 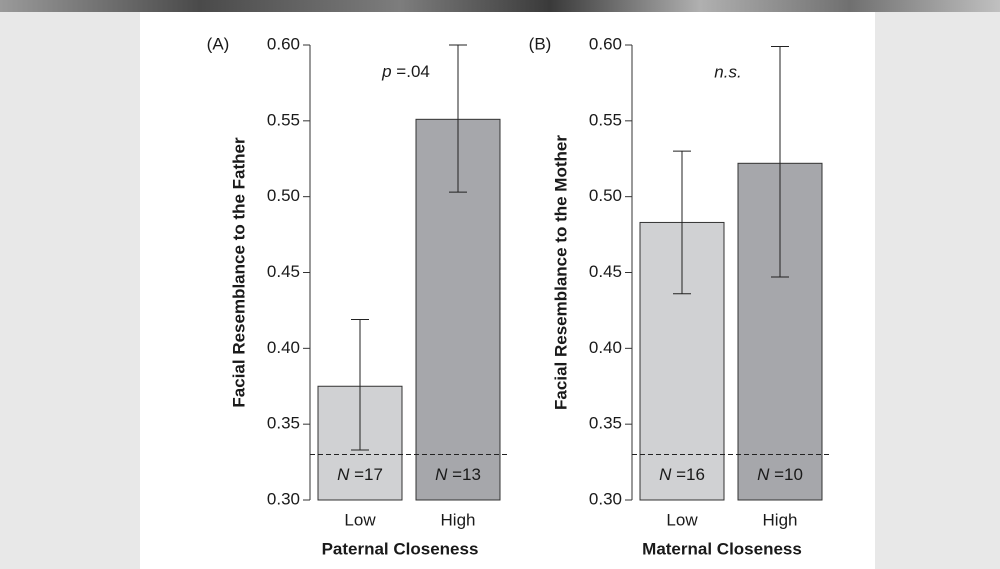 I want to click on x-axis-label: Maternal Closeness, so click(x=722, y=548).